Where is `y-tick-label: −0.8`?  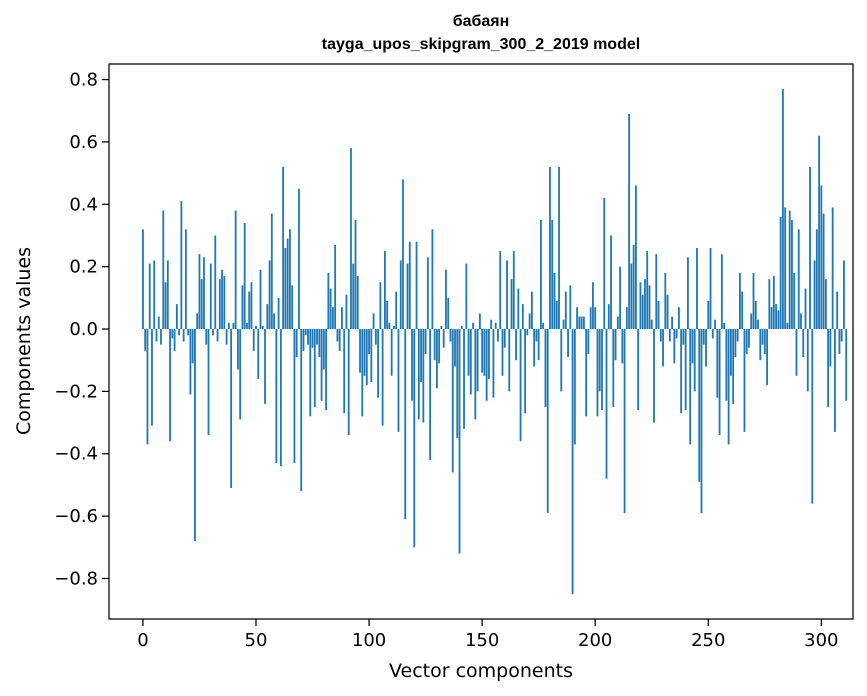
y-tick-label: −0.8 is located at coordinates (76, 578).